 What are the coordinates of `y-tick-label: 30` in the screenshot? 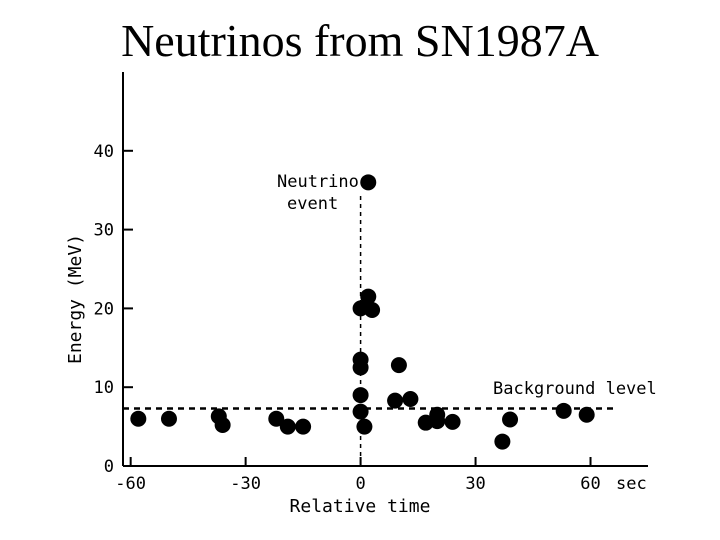 It's located at (104, 231).